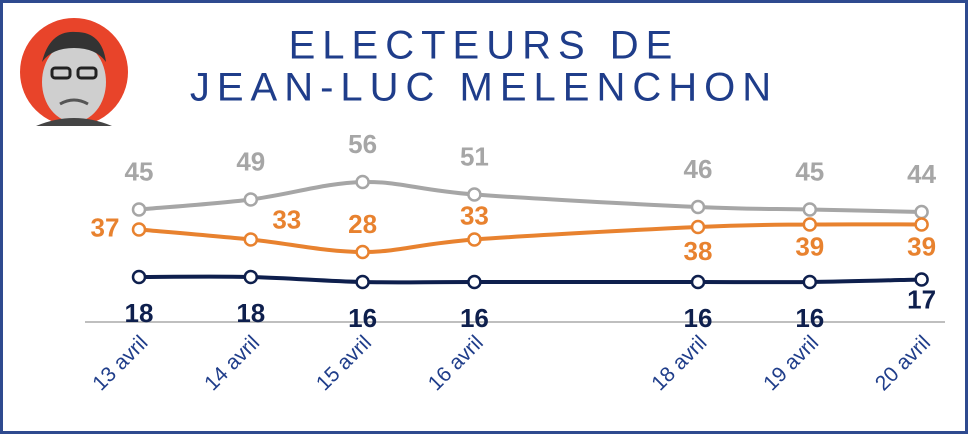 This screenshot has width=968, height=434. I want to click on value-label: 56, so click(362, 144).